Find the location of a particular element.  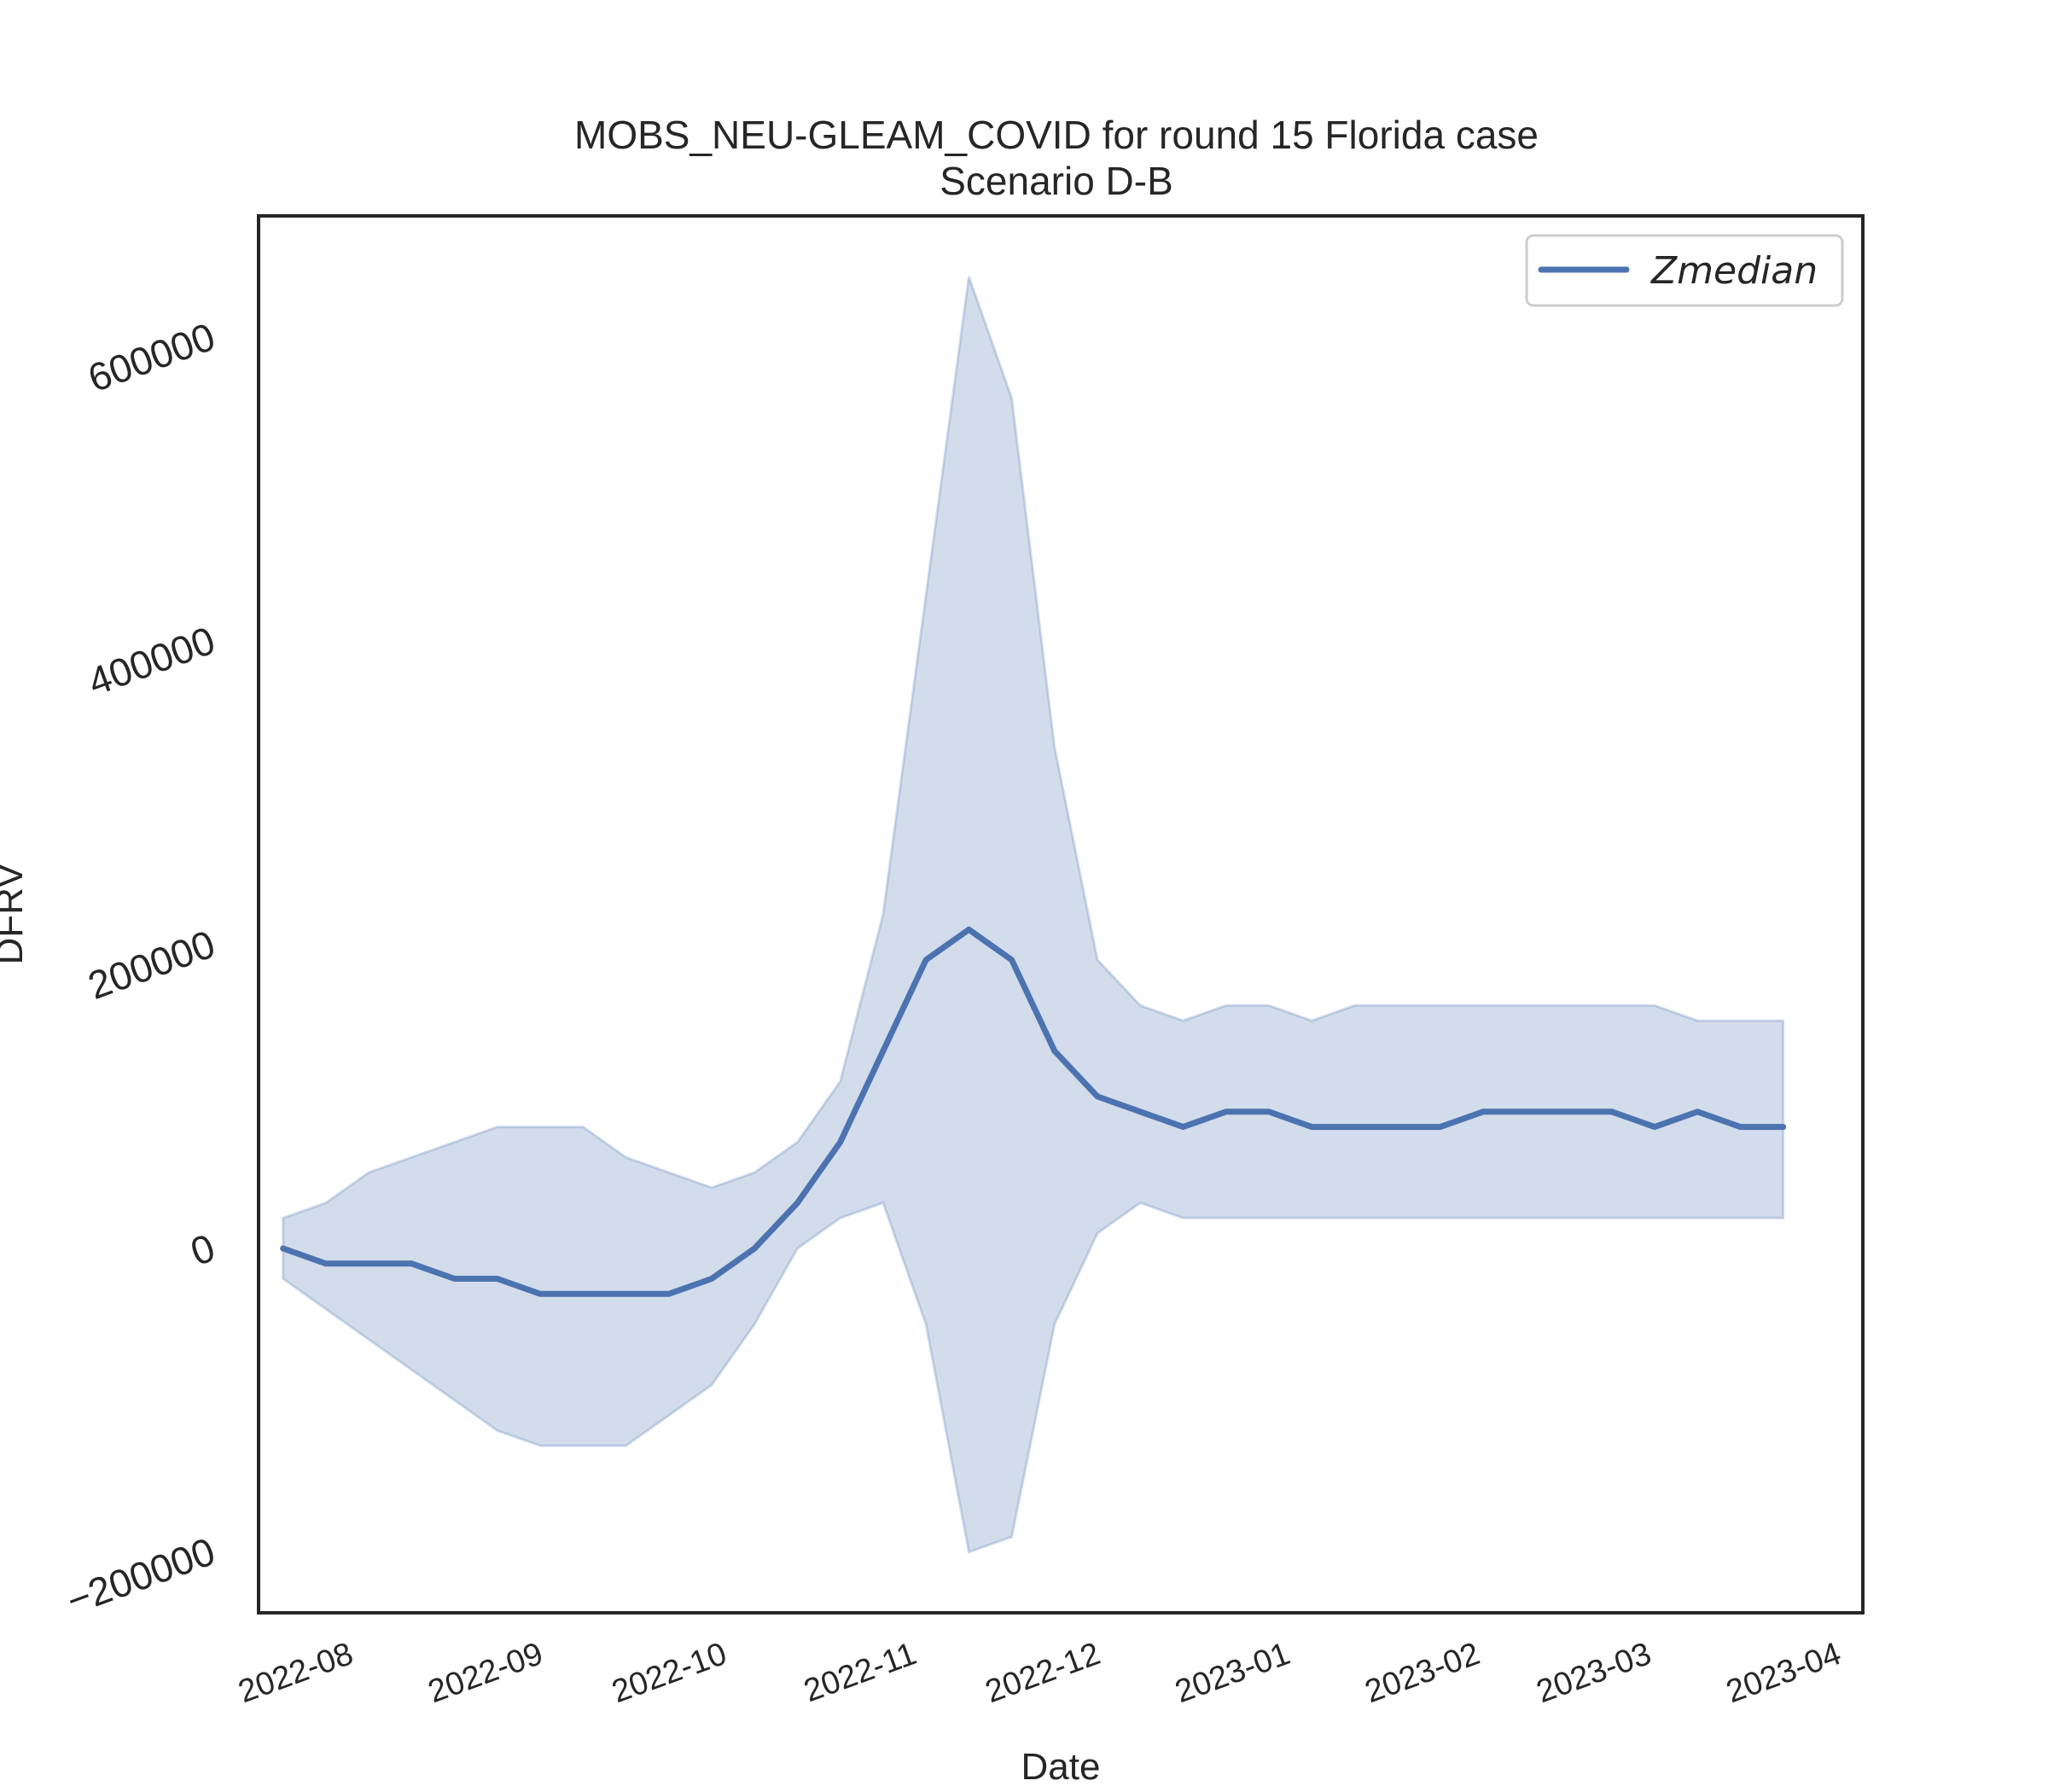

legend: Zmedian is located at coordinates (1684, 270).